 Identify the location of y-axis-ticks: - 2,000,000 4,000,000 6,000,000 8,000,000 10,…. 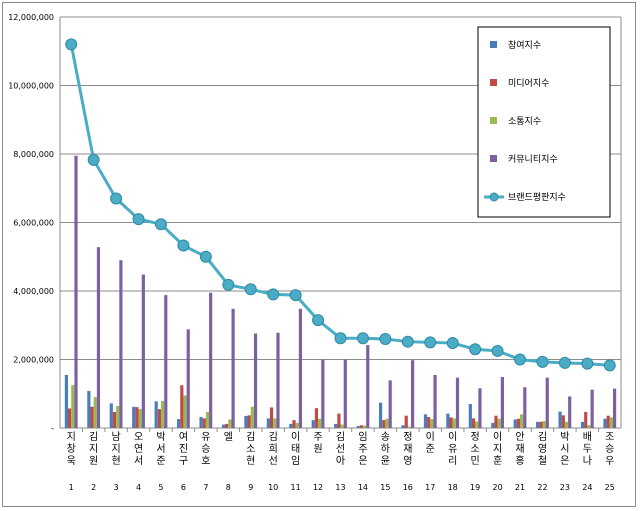
(31, 223).